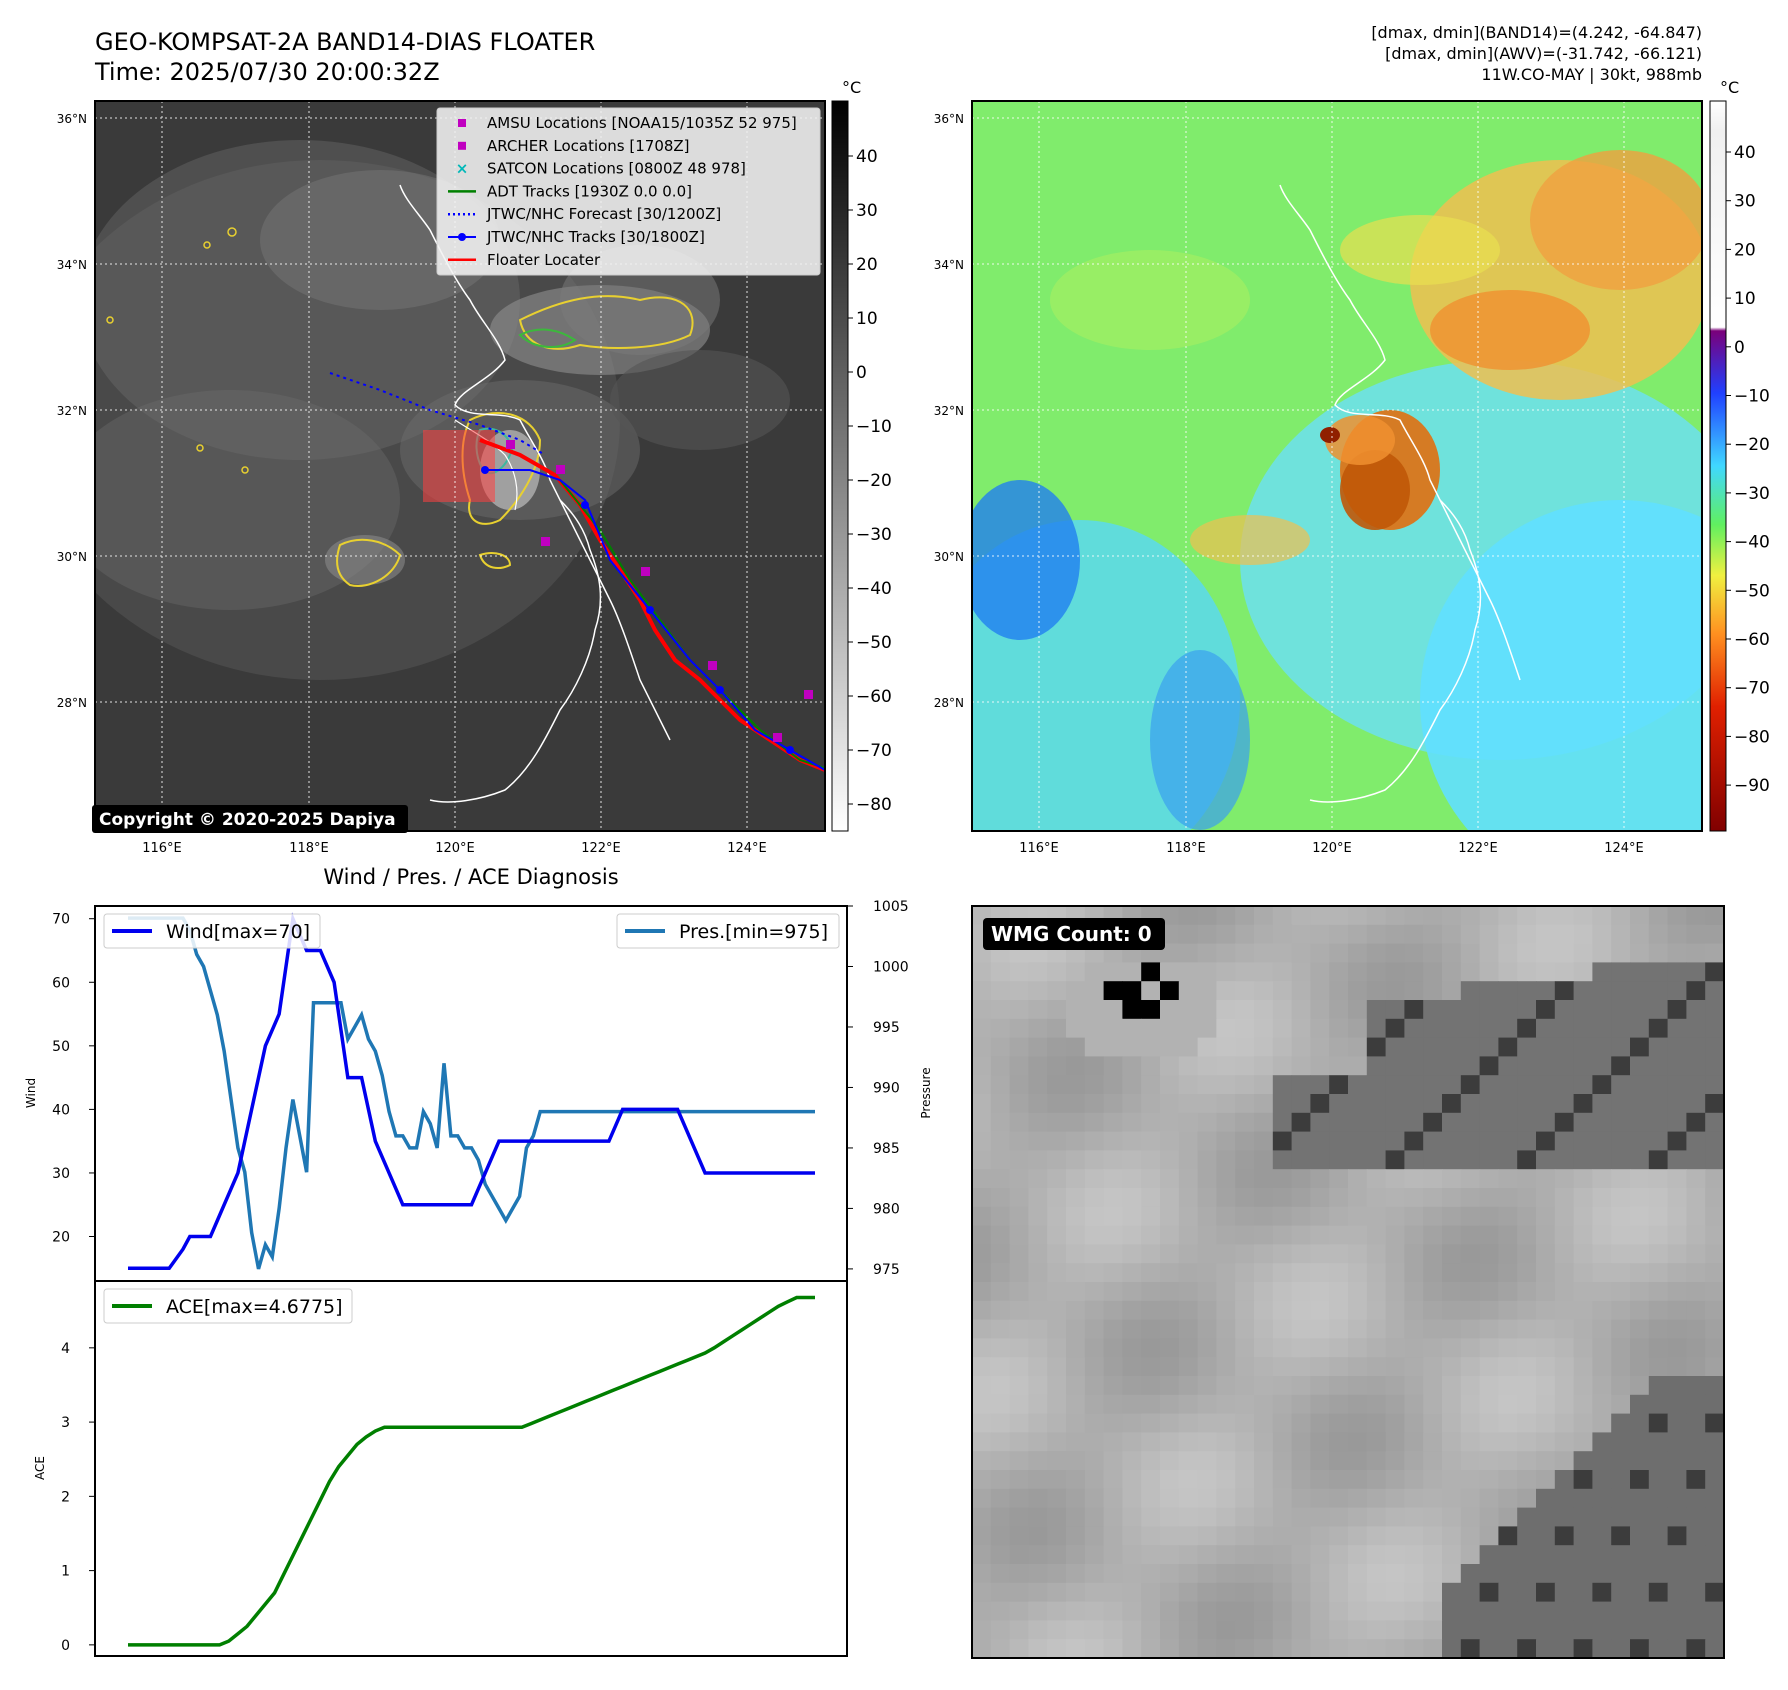 The image size is (1788, 1690). Describe the element at coordinates (254, 1307) in the screenshot. I see `ace-legend-label: ACE[max=4.6775]` at that location.